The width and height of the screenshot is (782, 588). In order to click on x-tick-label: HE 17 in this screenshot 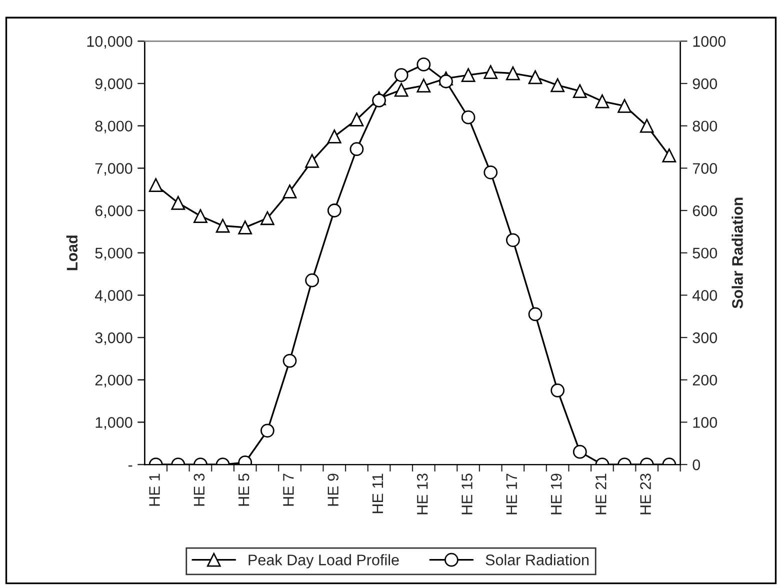, I will do `click(511, 494)`.